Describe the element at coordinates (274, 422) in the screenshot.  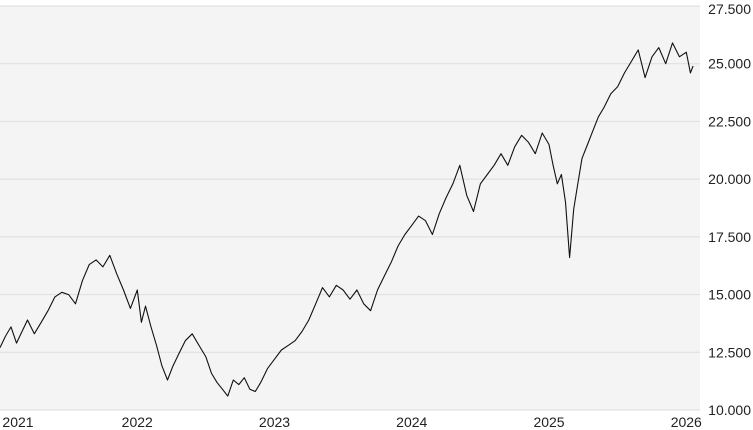
I see `x-tick-label: 2023` at that location.